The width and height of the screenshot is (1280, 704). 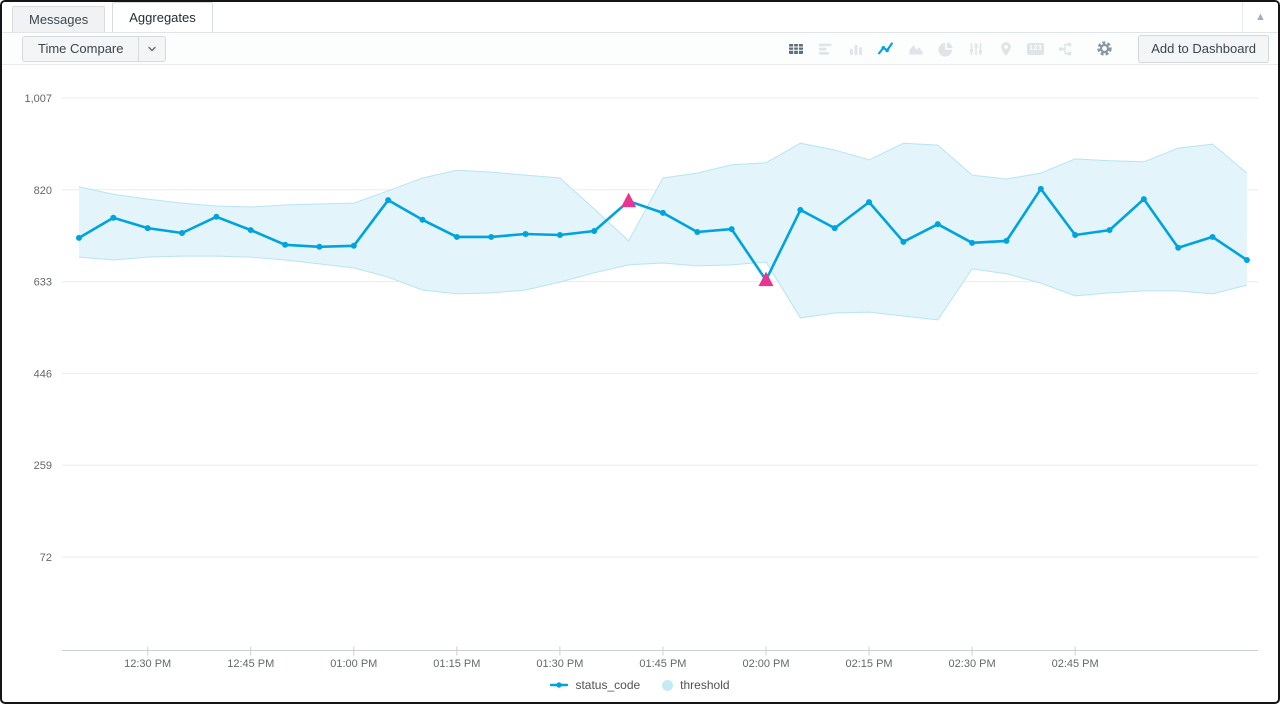 I want to click on threshold-upper-edge, so click(x=663, y=192).